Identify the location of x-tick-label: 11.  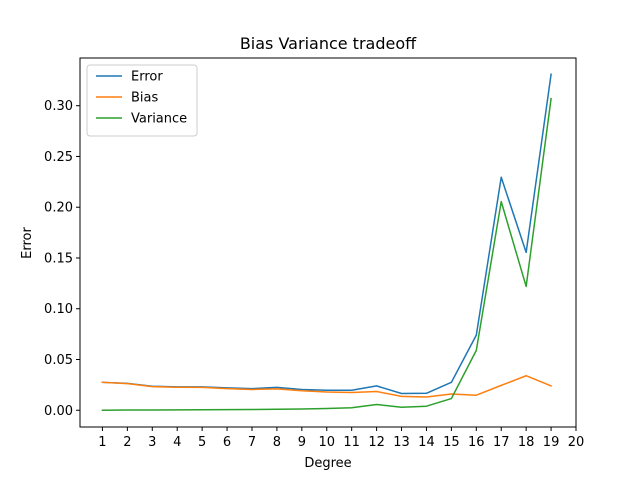
(351, 442).